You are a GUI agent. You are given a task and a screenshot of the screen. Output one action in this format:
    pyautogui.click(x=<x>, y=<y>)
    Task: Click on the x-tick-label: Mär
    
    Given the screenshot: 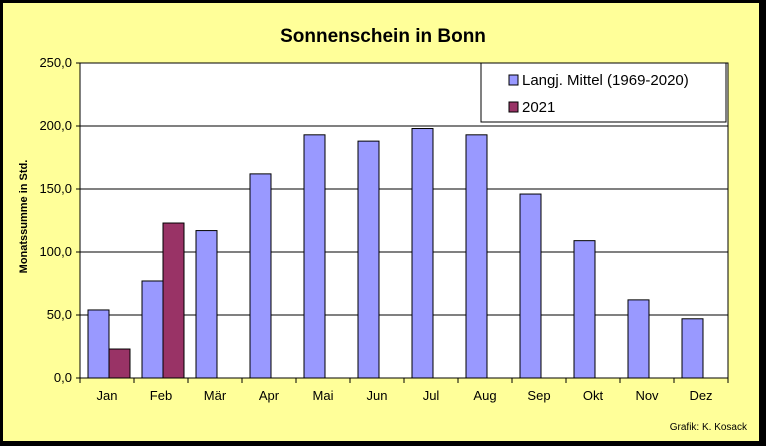 What is the action you would take?
    pyautogui.click(x=215, y=395)
    